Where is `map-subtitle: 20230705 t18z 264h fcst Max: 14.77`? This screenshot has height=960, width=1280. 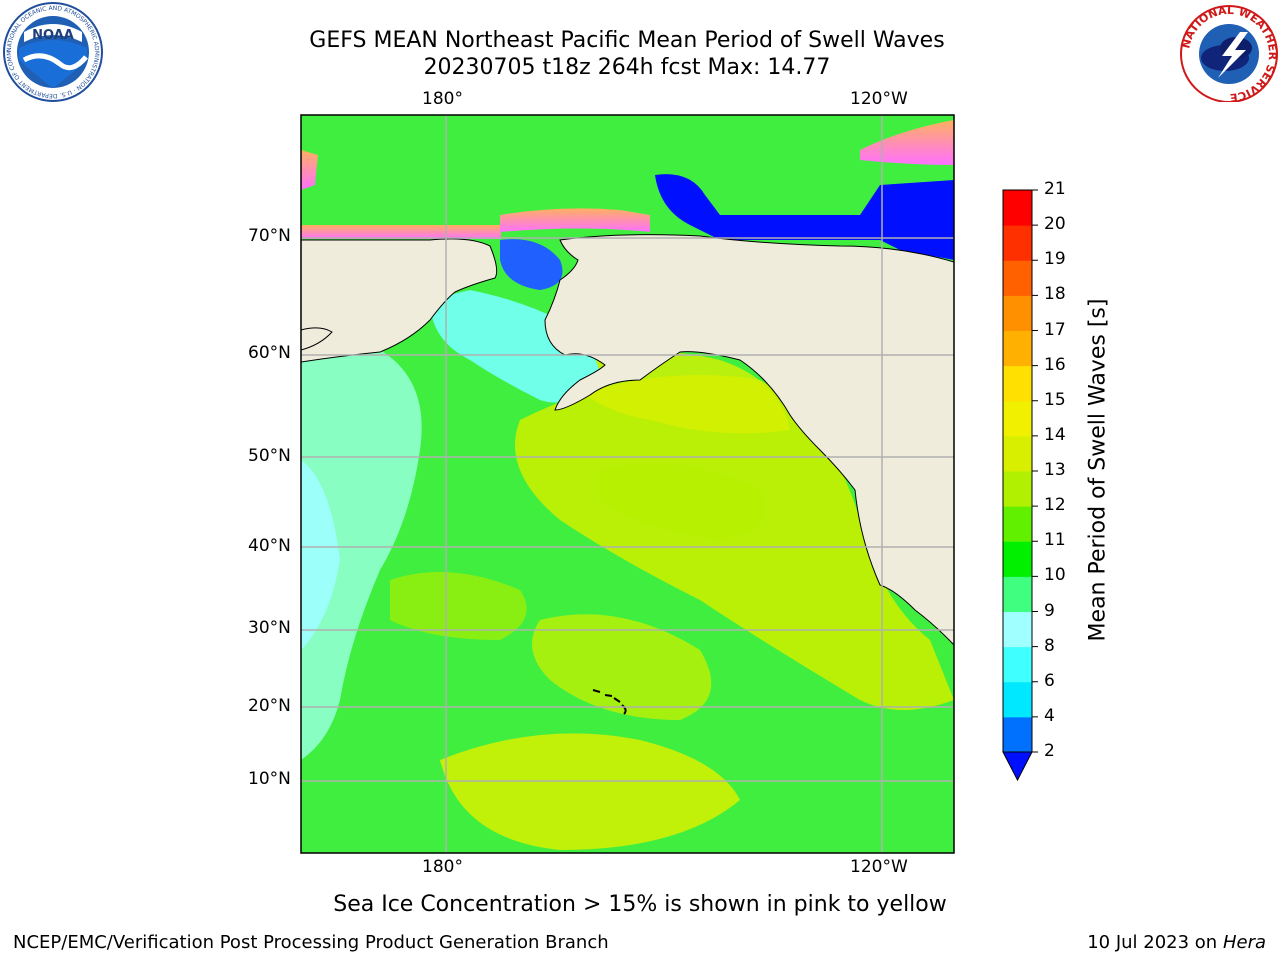 map-subtitle: 20230705 t18z 264h fcst Max: 14.77 is located at coordinates (627, 67).